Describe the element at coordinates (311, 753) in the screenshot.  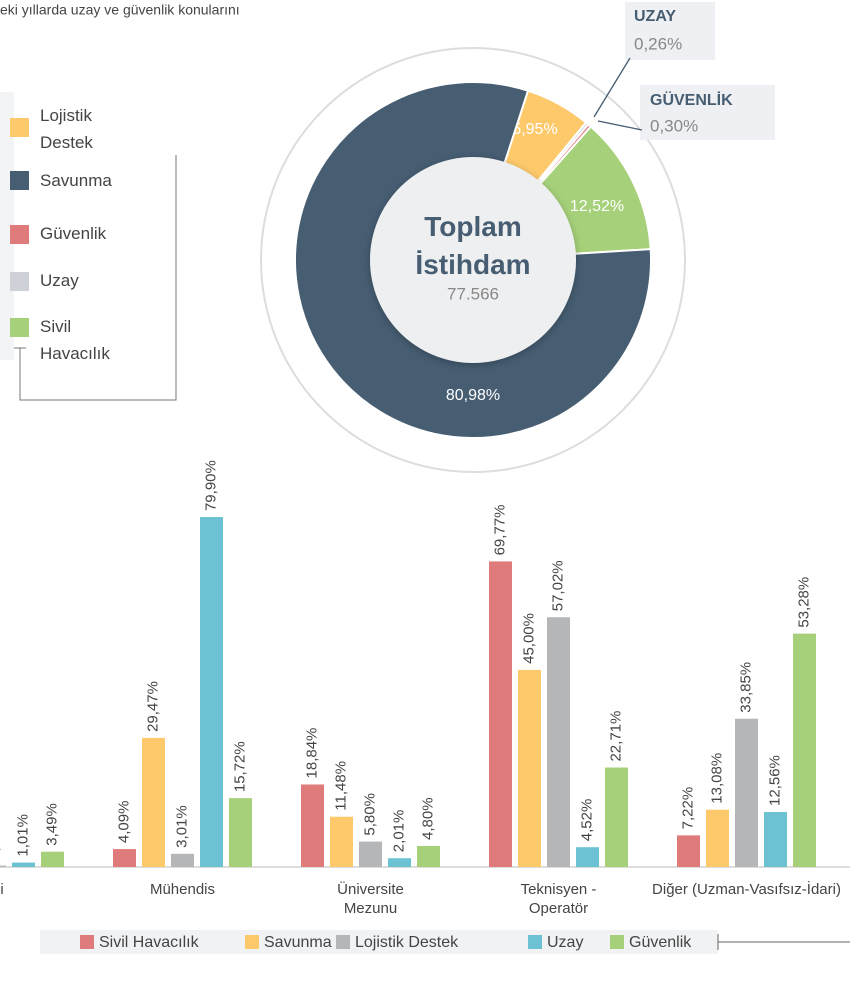
I see `value-label: 18,84%` at that location.